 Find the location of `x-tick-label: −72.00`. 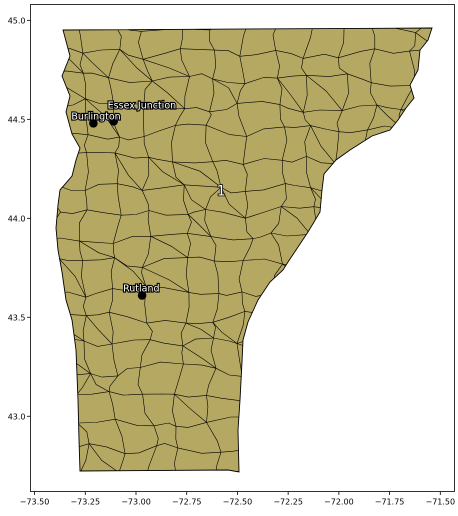

x-tick-label: −72.00 is located at coordinates (339, 502).